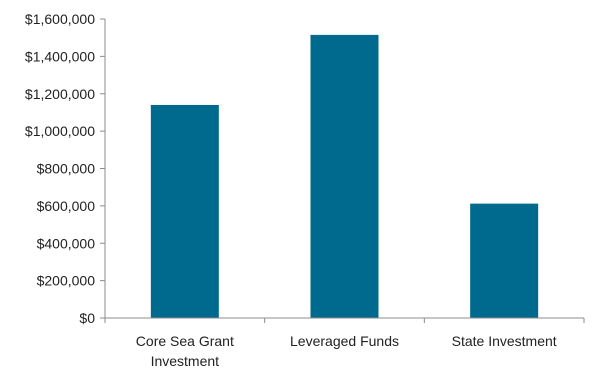 This screenshot has height=369, width=594. I want to click on y-tick-label: $800,000, so click(66, 169).